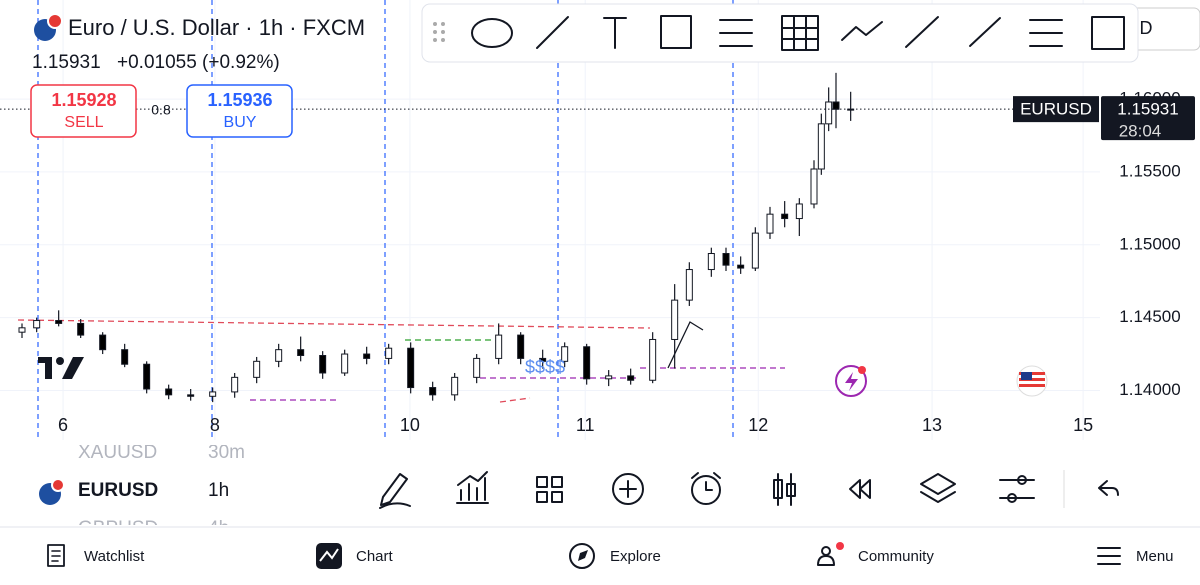 The height and width of the screenshot is (585, 1200). Describe the element at coordinates (395, 491) in the screenshot. I see `btn-draw` at that location.